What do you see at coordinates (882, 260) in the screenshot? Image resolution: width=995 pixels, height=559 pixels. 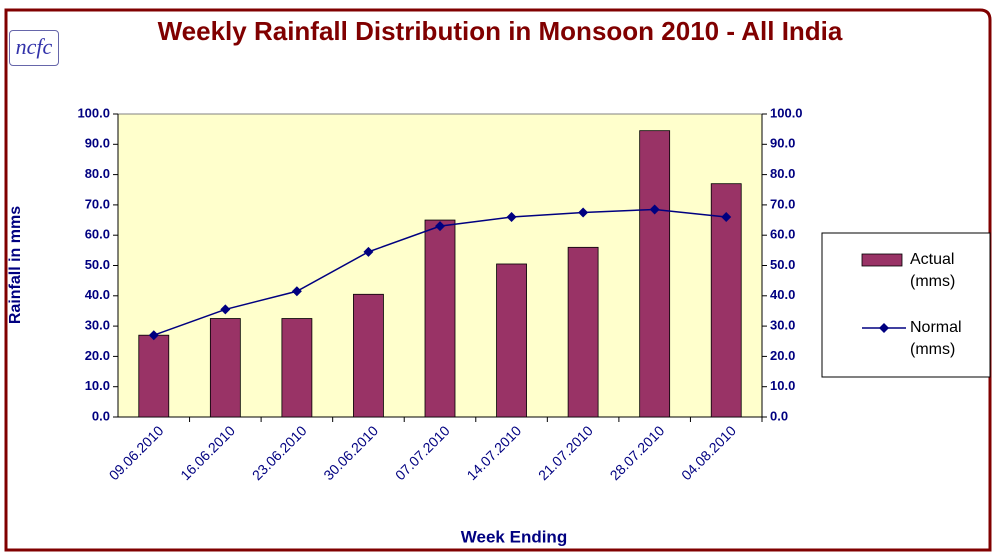 I see `legend-swatch` at bounding box center [882, 260].